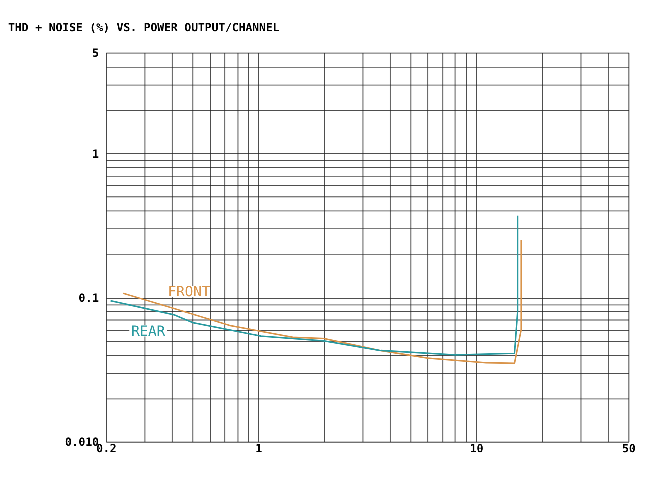  What do you see at coordinates (259, 449) in the screenshot?
I see `x-tick-label: 1` at bounding box center [259, 449].